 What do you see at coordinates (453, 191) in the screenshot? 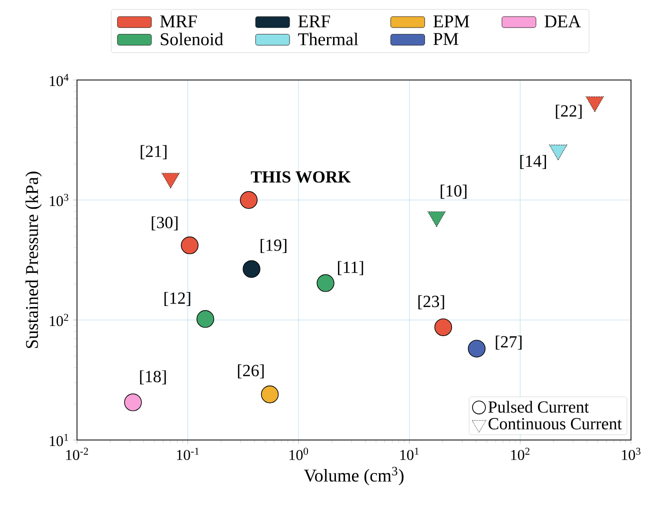
I see `annotation: [10]` at bounding box center [453, 191].